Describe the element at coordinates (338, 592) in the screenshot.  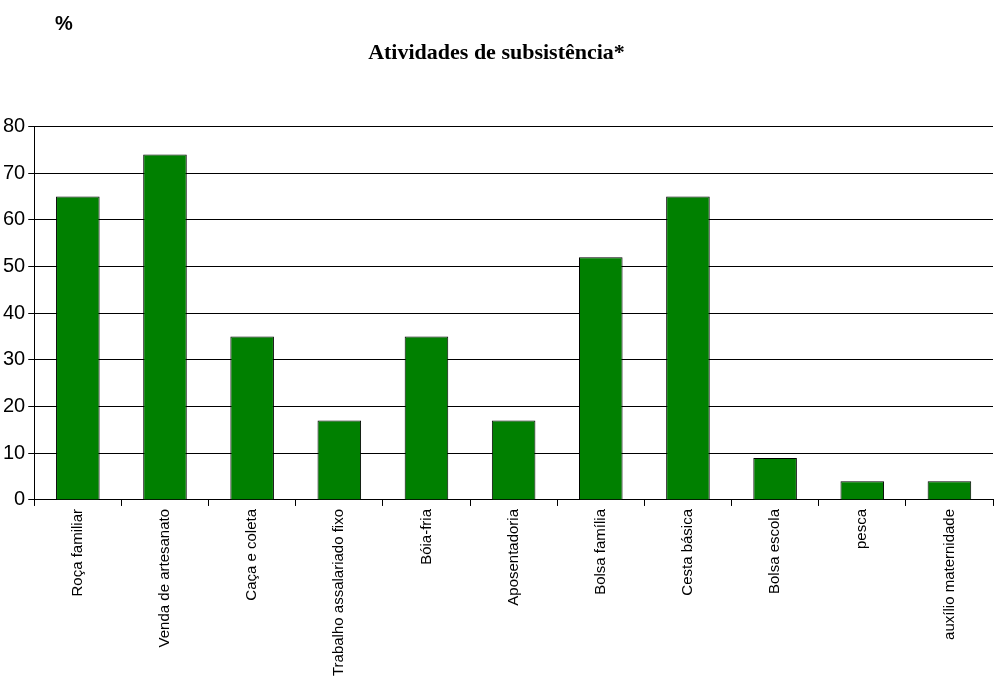
I see `x-tick-label: Trabalho assalariado fixo` at that location.